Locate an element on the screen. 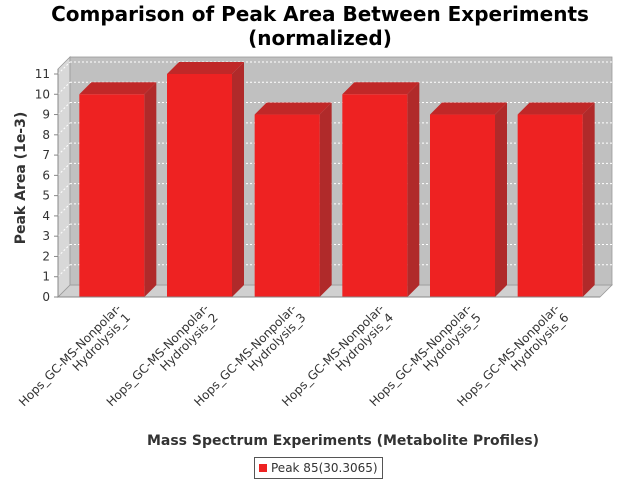 Image resolution: width=640 pixels, height=480 pixels. y-tick-label: 9 is located at coordinates (46, 115).